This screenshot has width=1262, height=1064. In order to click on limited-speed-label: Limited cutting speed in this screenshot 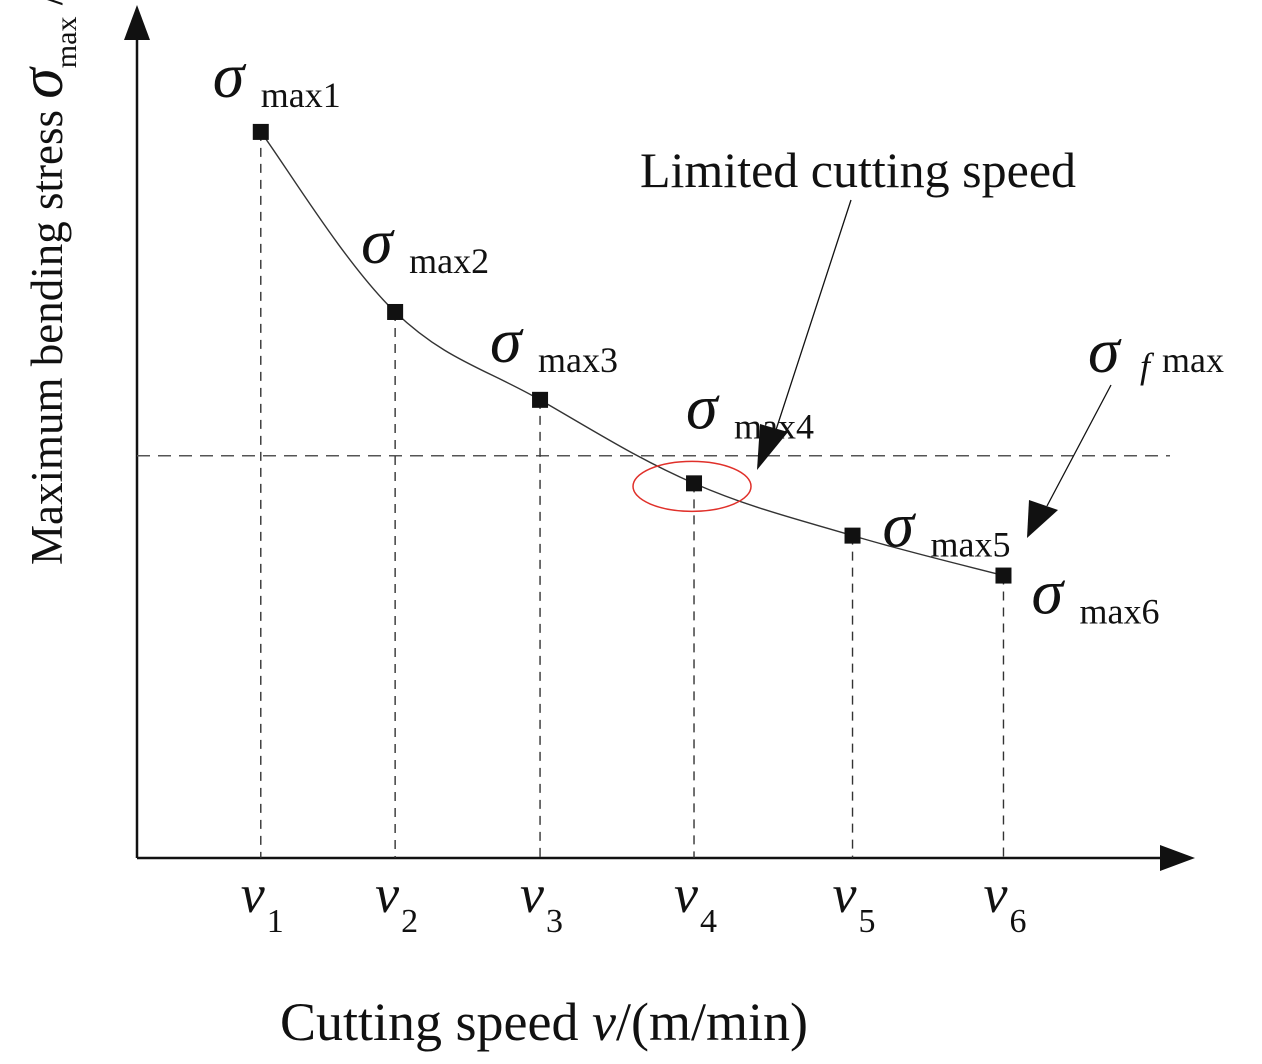, I will do `click(858, 170)`.